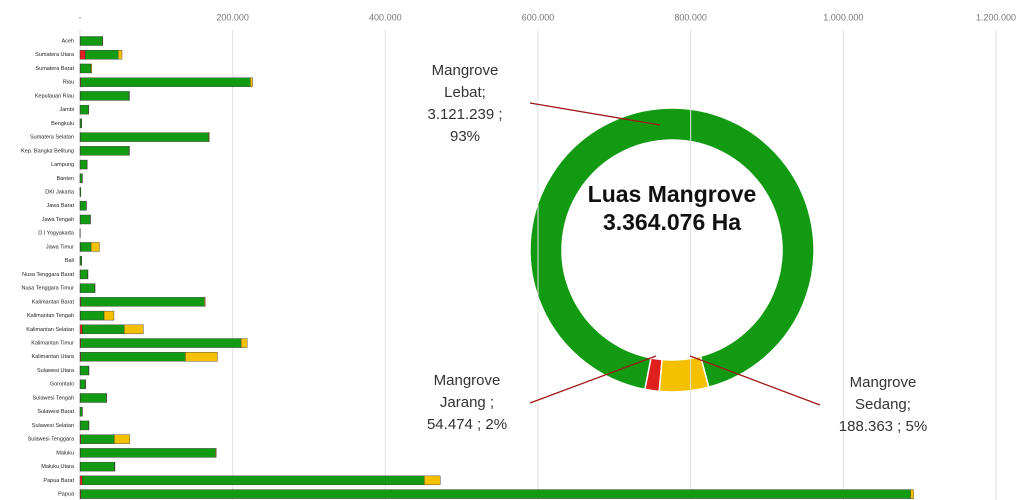 Image resolution: width=1025 pixels, height=500 pixels. What do you see at coordinates (48, 289) in the screenshot?
I see `y-tick-label: Nusa Tenggara Timur` at bounding box center [48, 289].